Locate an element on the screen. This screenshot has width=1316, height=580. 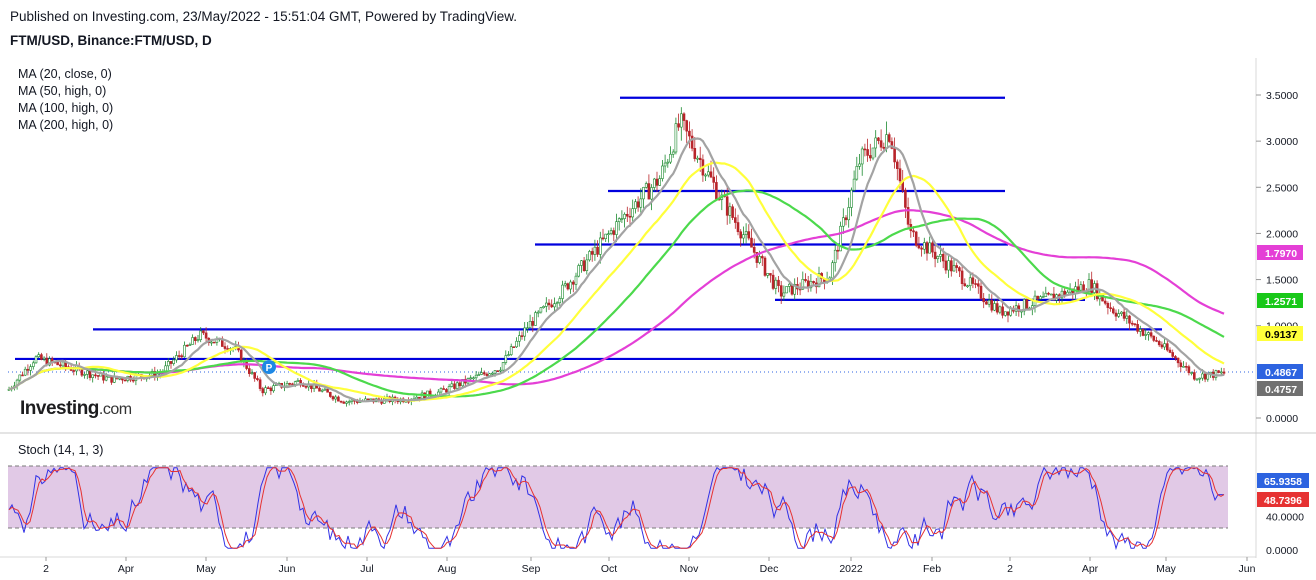
ma-legend-100: MA (100, high, 0) is located at coordinates (66, 108).